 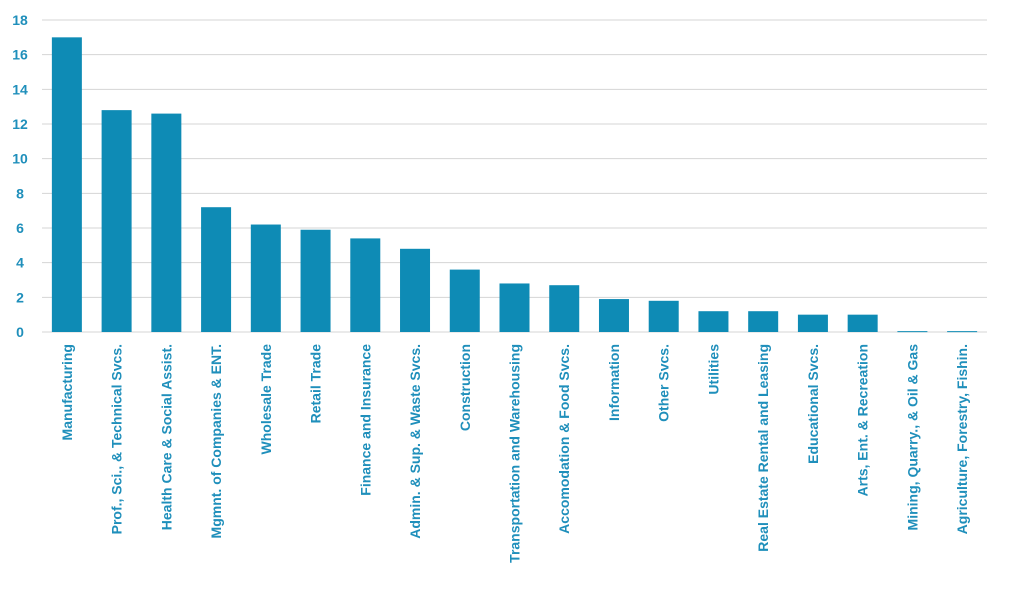 What do you see at coordinates (216, 441) in the screenshot?
I see `x-category-label: Mgmnt. of Companies & ENT.` at bounding box center [216, 441].